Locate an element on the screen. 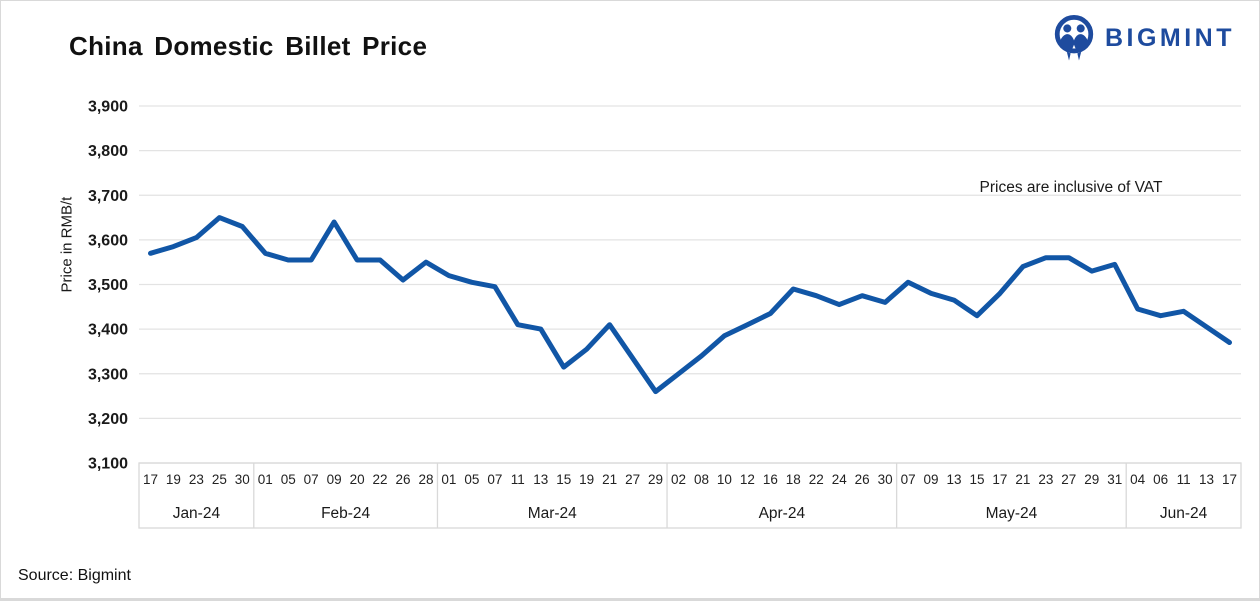 Image resolution: width=1260 pixels, height=601 pixels. day-tick-label: 10 is located at coordinates (724, 479).